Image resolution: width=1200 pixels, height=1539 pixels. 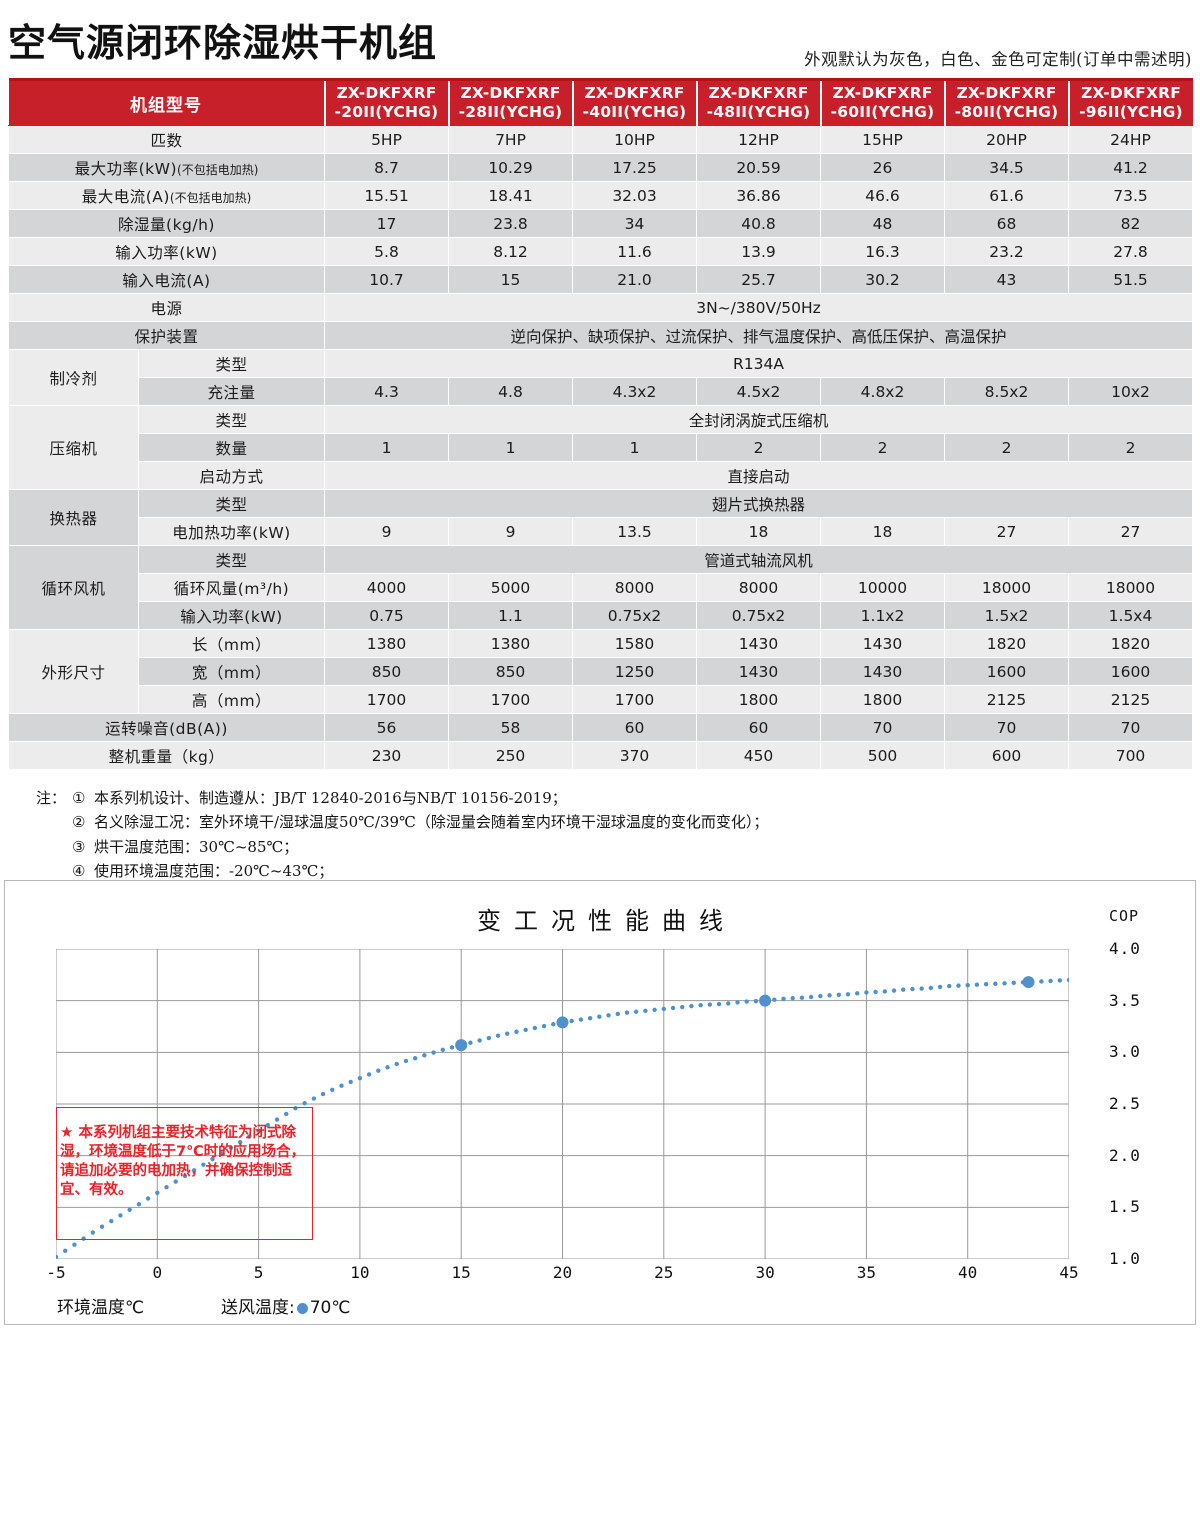 What do you see at coordinates (79, 822) in the screenshot?
I see `note-number: ②` at bounding box center [79, 822].